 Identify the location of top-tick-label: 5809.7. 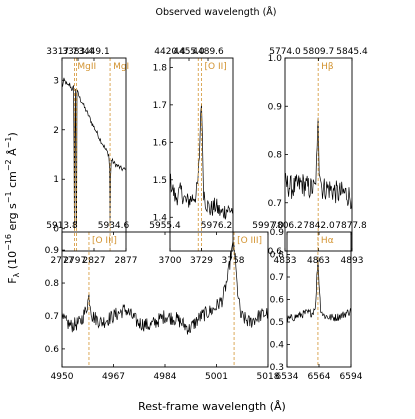
(319, 52).